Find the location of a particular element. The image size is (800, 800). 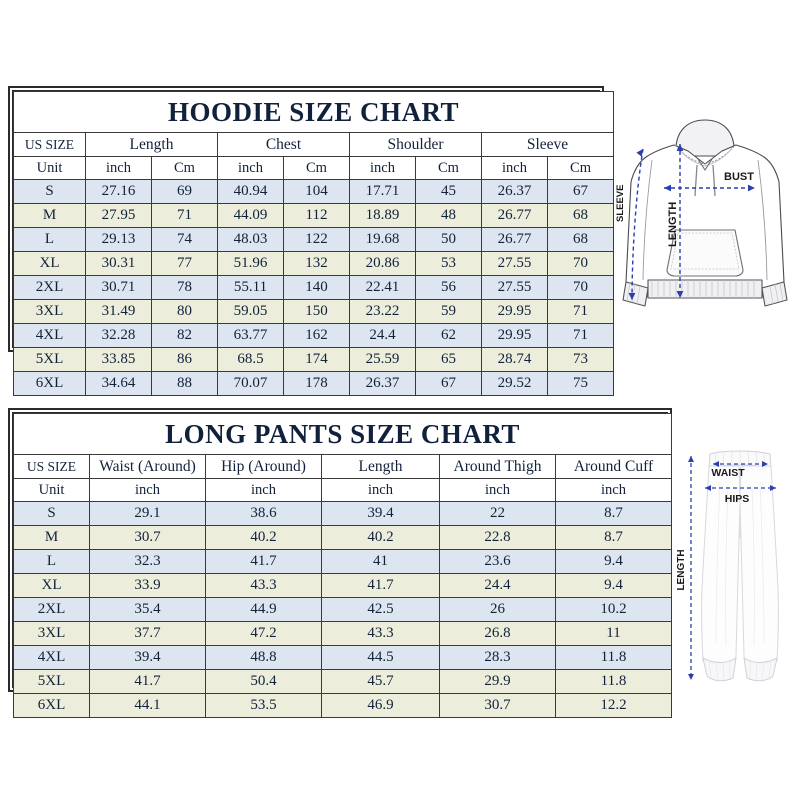

hoodie-value-cell: 63.77 is located at coordinates (250, 335).